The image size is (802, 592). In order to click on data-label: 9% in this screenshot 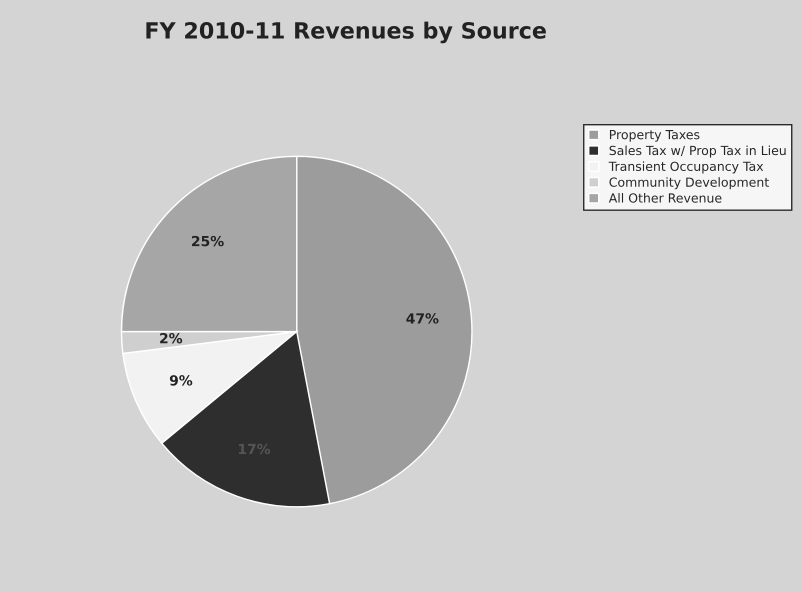, I will do `click(181, 380)`.